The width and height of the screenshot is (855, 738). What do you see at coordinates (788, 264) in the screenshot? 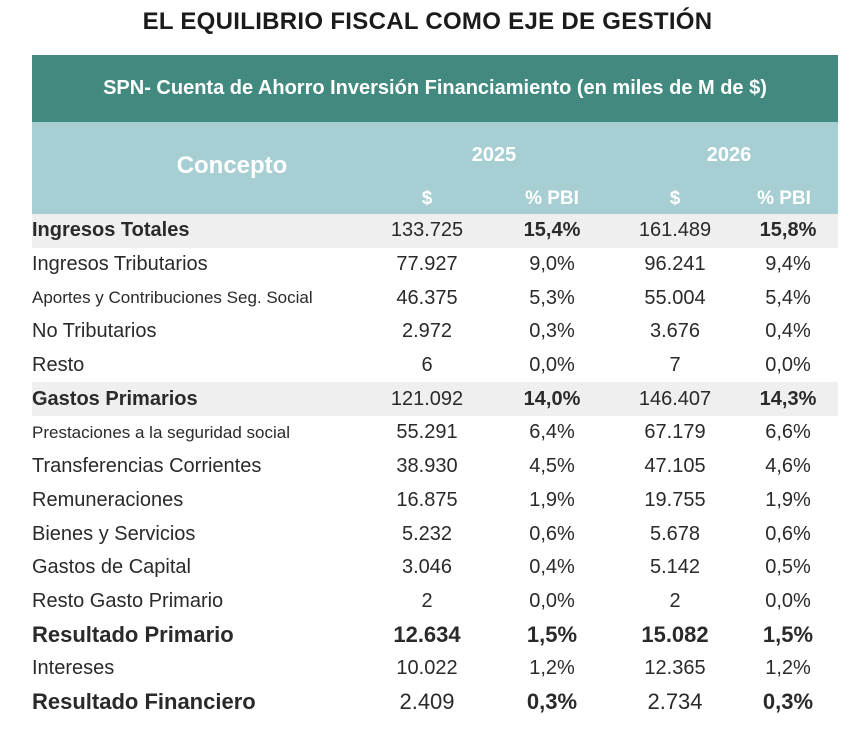
I see `pbi-2026: 9,4%` at bounding box center [788, 264].